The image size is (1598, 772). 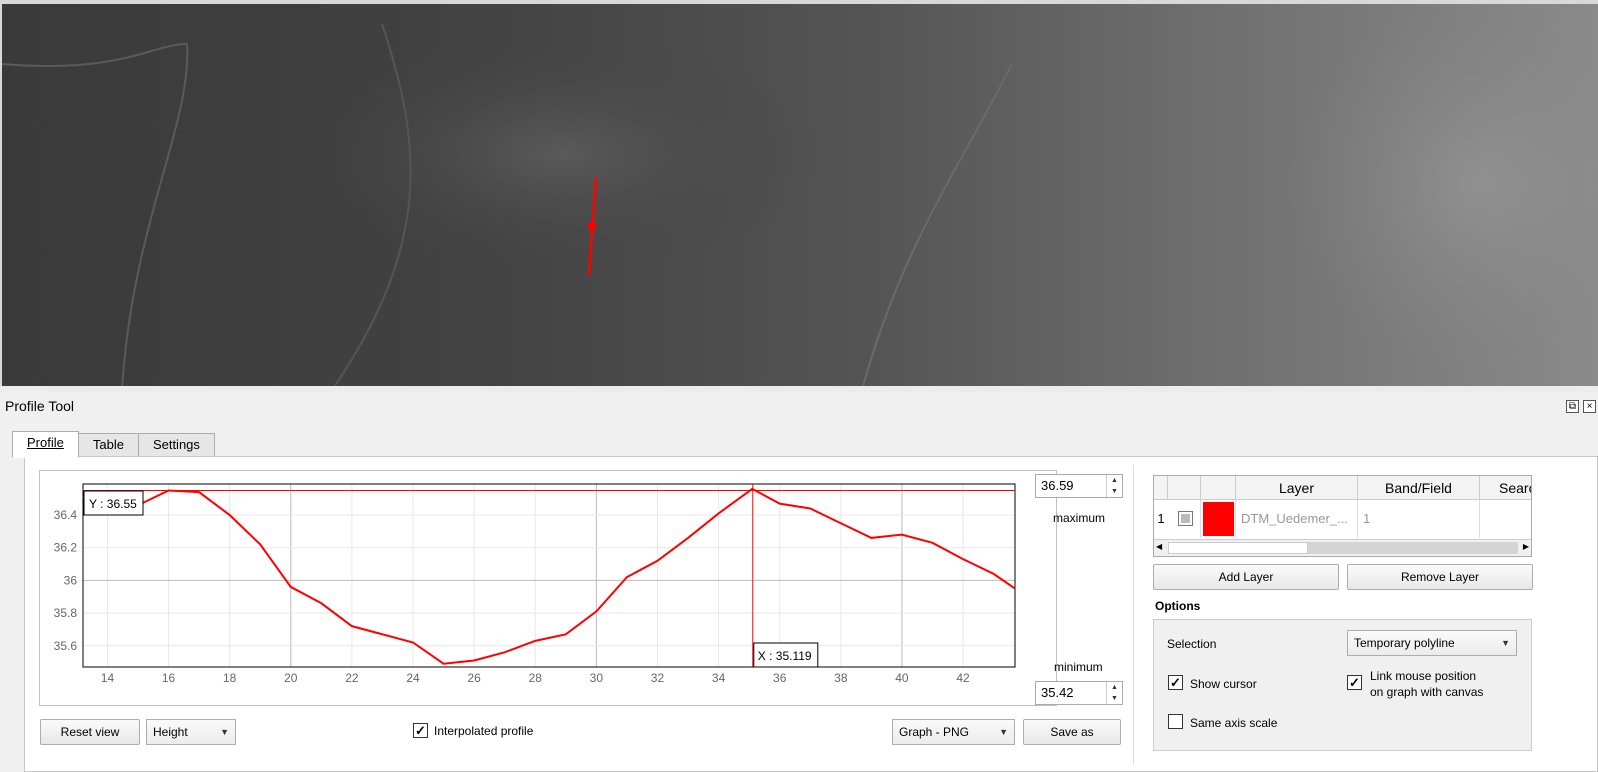 I want to click on x-tick-label: 22, so click(x=352, y=678).